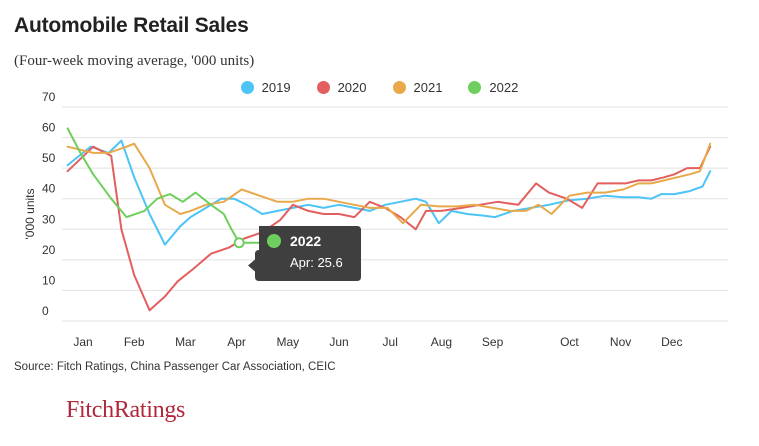 This screenshot has width=759, height=446. I want to click on x-tick-label: Mar, so click(185, 342).